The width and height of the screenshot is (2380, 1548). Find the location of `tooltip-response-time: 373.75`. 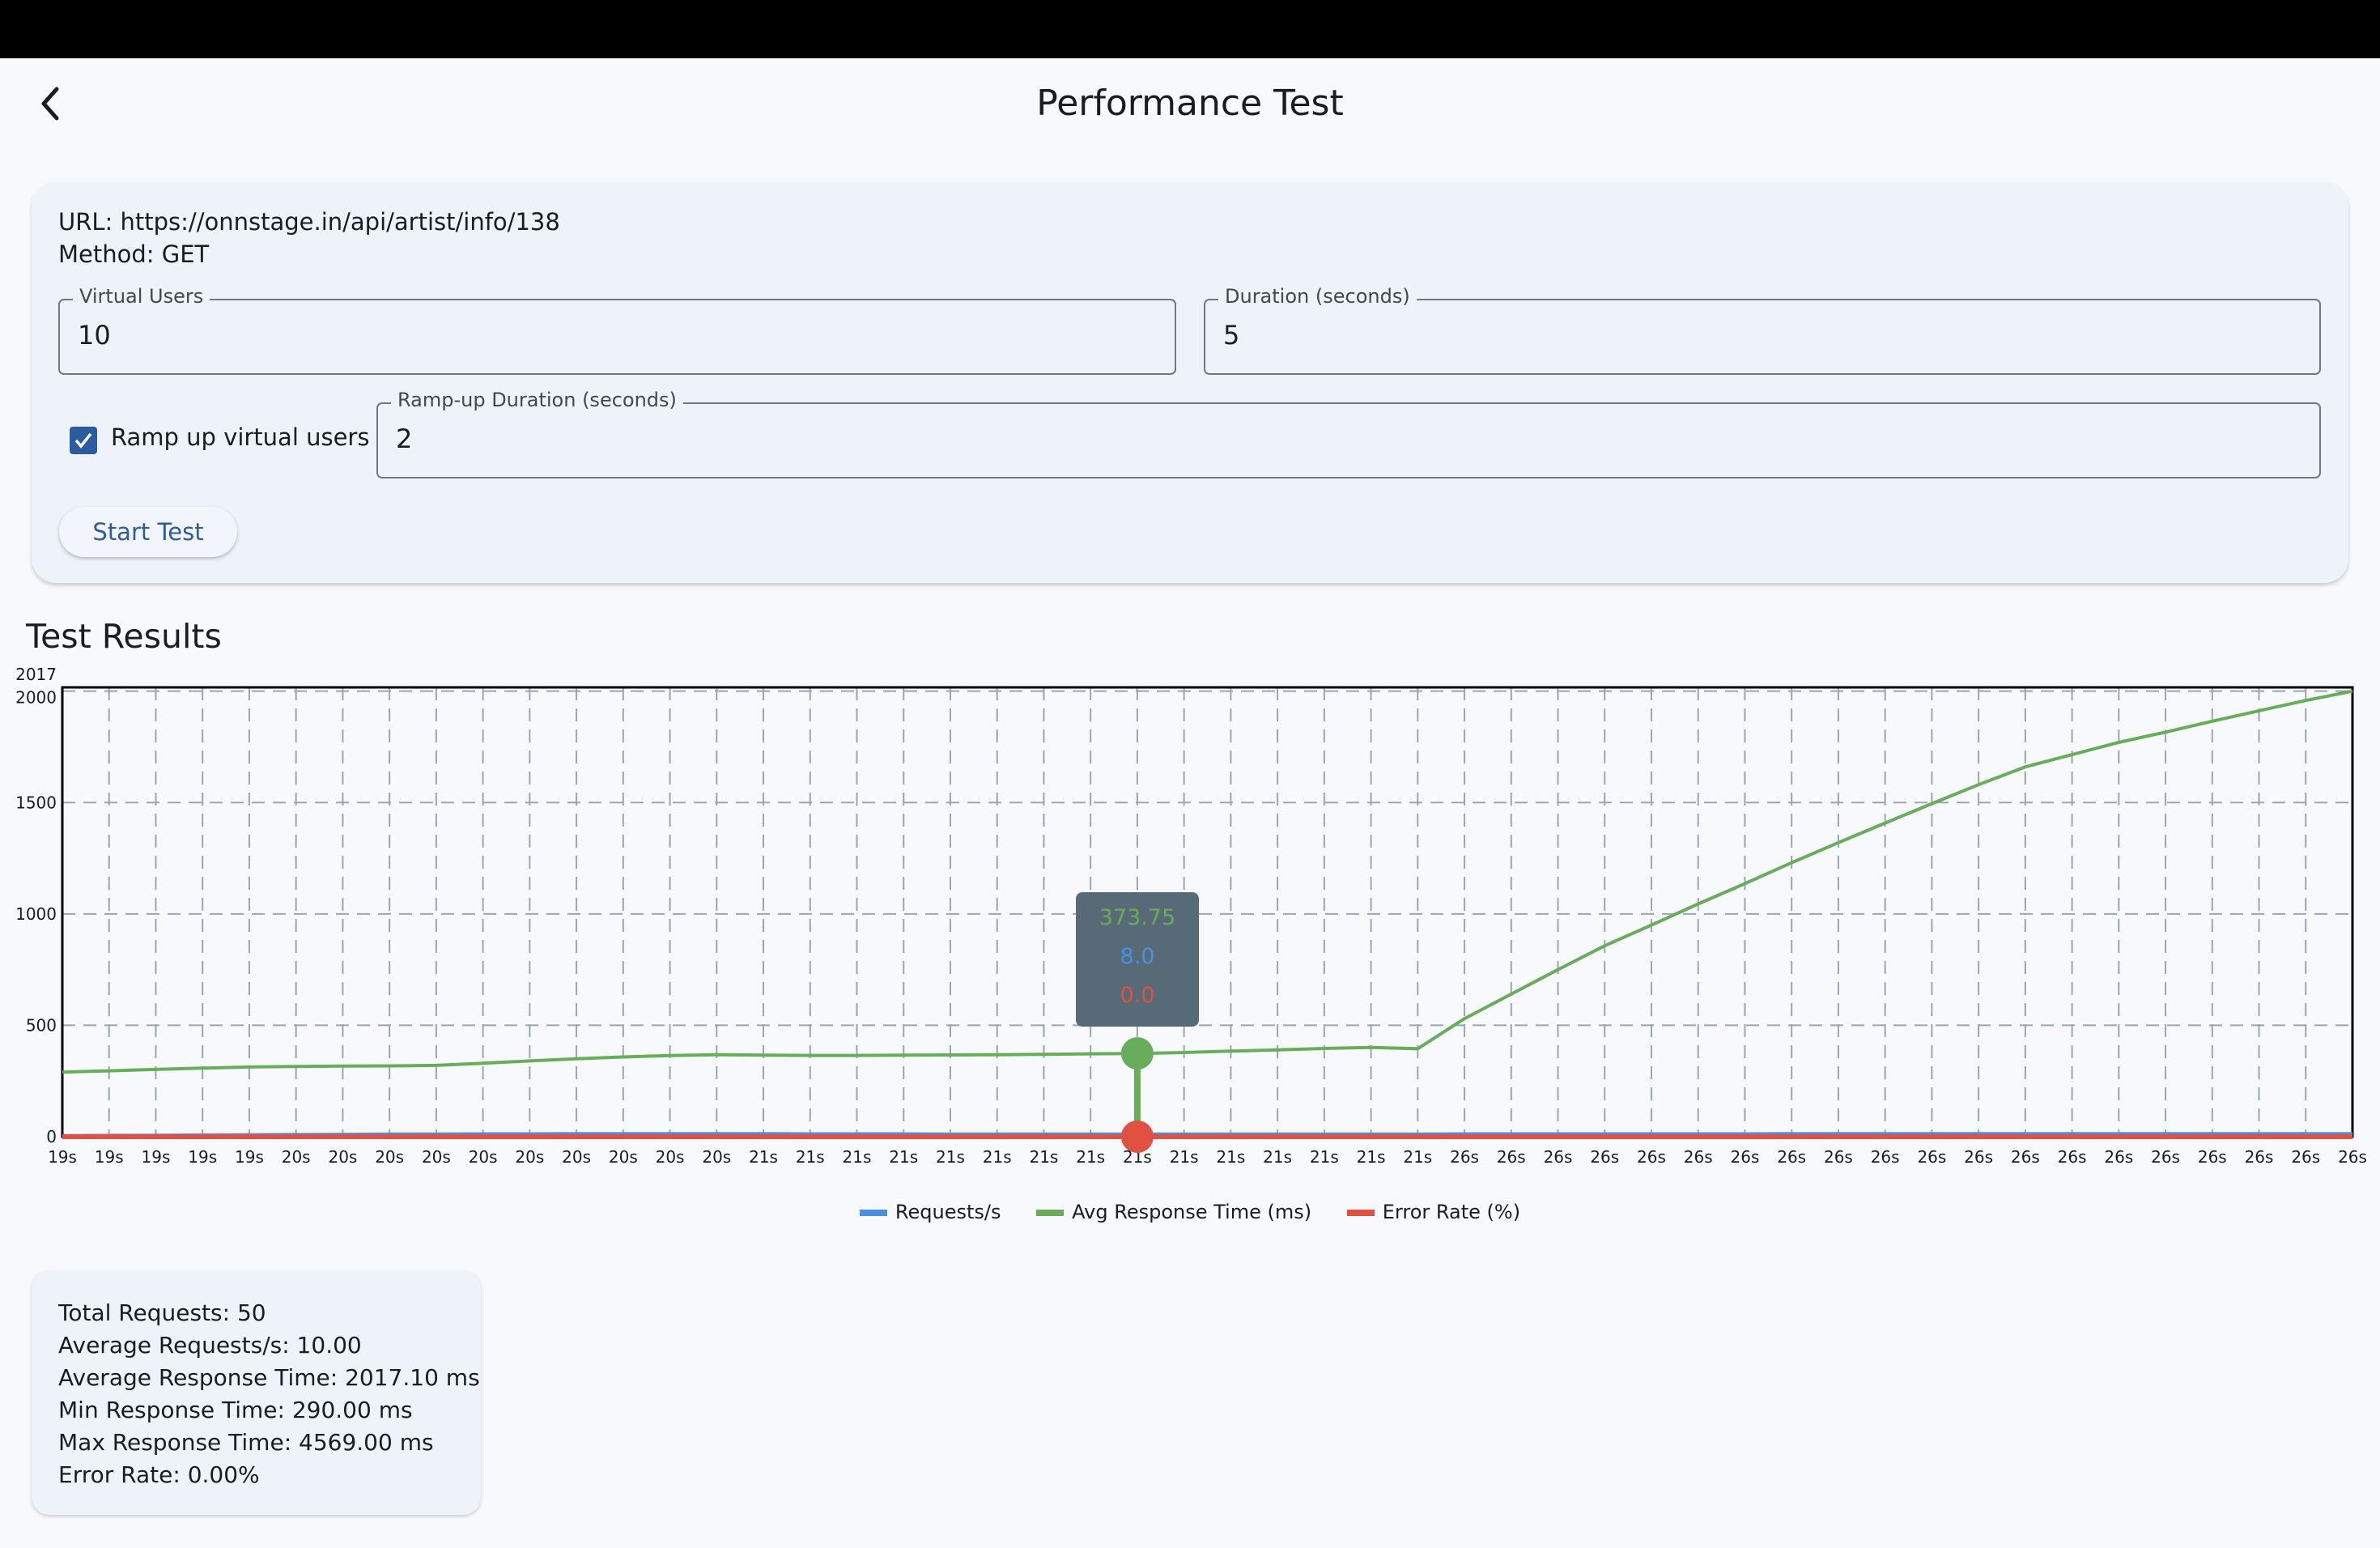

tooltip-response-time: 373.75 is located at coordinates (1137, 917).